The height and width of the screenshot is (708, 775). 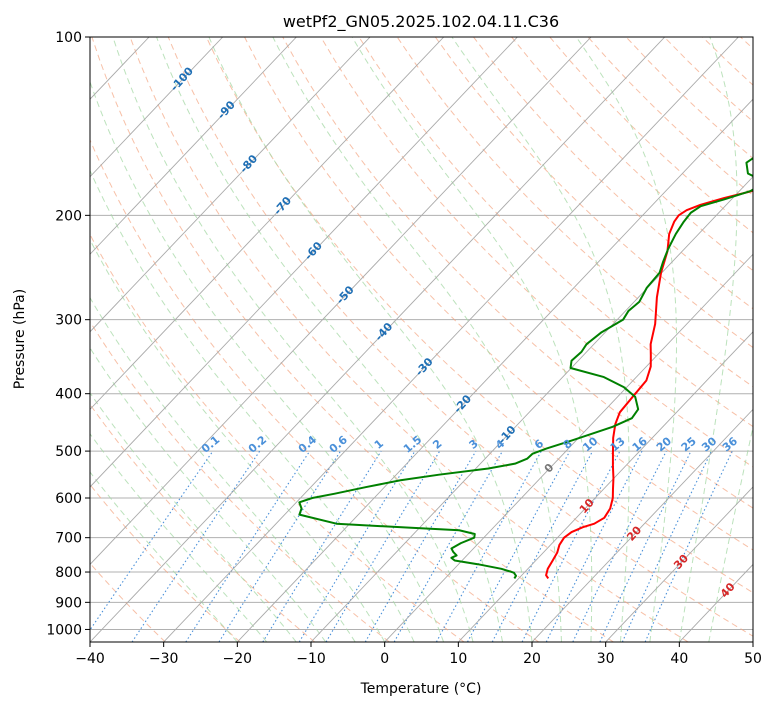 I want to click on mixing-ratio-label: 2, so click(x=437, y=444).